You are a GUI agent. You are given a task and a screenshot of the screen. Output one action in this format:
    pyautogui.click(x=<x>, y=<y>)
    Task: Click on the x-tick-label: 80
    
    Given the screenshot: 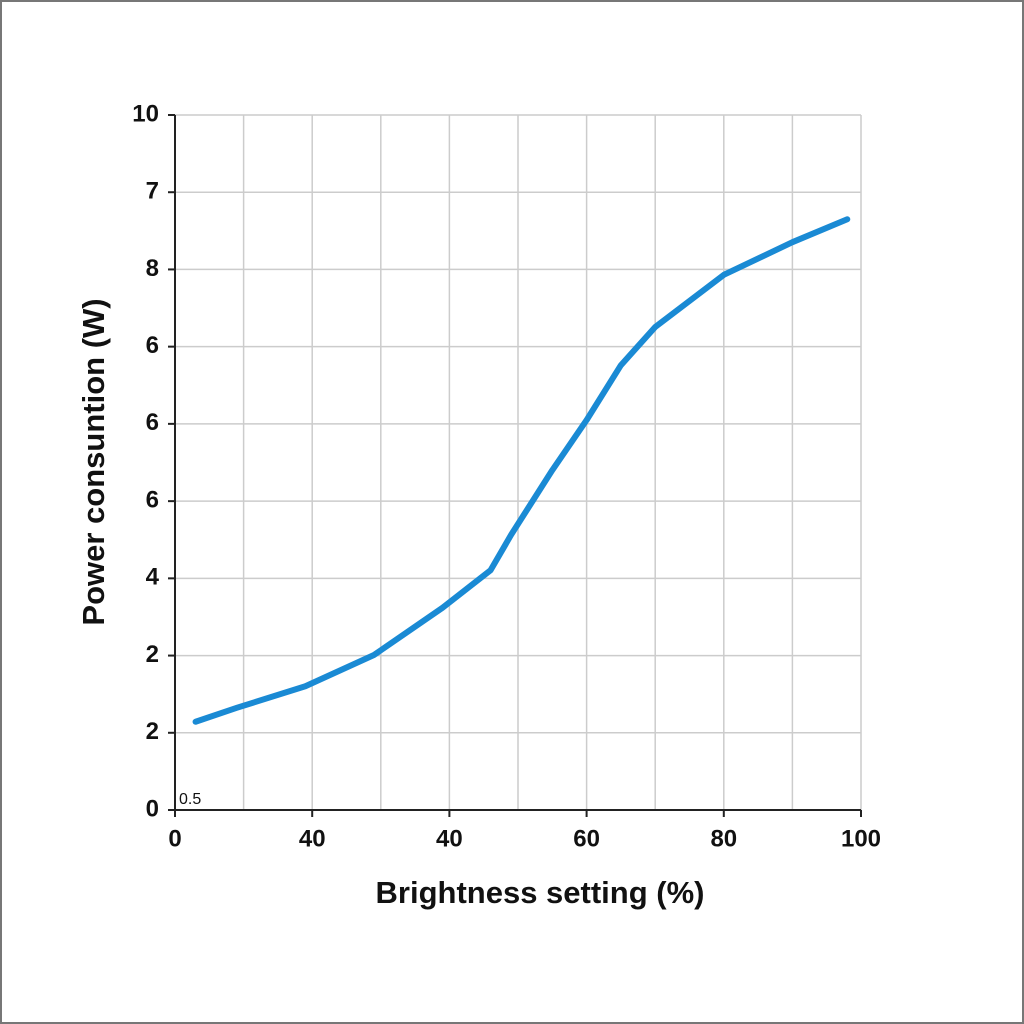 What is the action you would take?
    pyautogui.click(x=723, y=838)
    